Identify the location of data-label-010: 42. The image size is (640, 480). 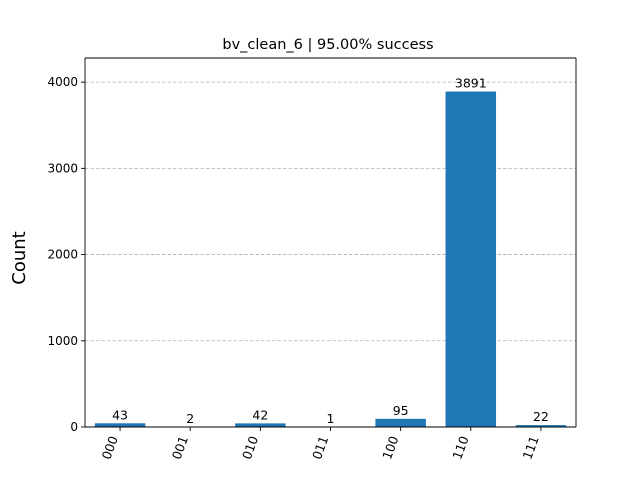
(260, 414).